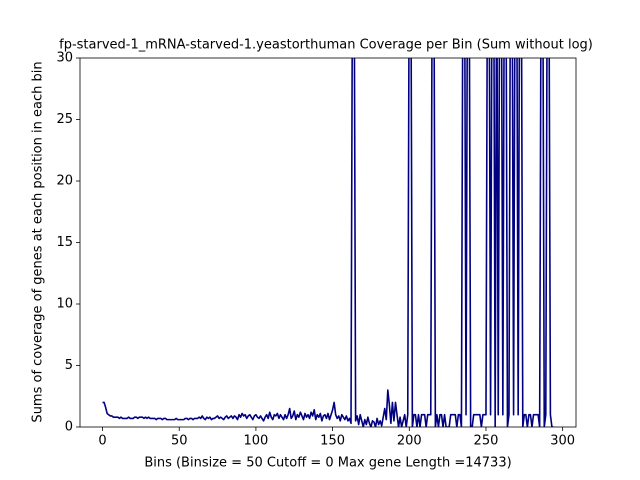 The width and height of the screenshot is (640, 480). What do you see at coordinates (69, 365) in the screenshot?
I see `y-tick-label: 5` at bounding box center [69, 365].